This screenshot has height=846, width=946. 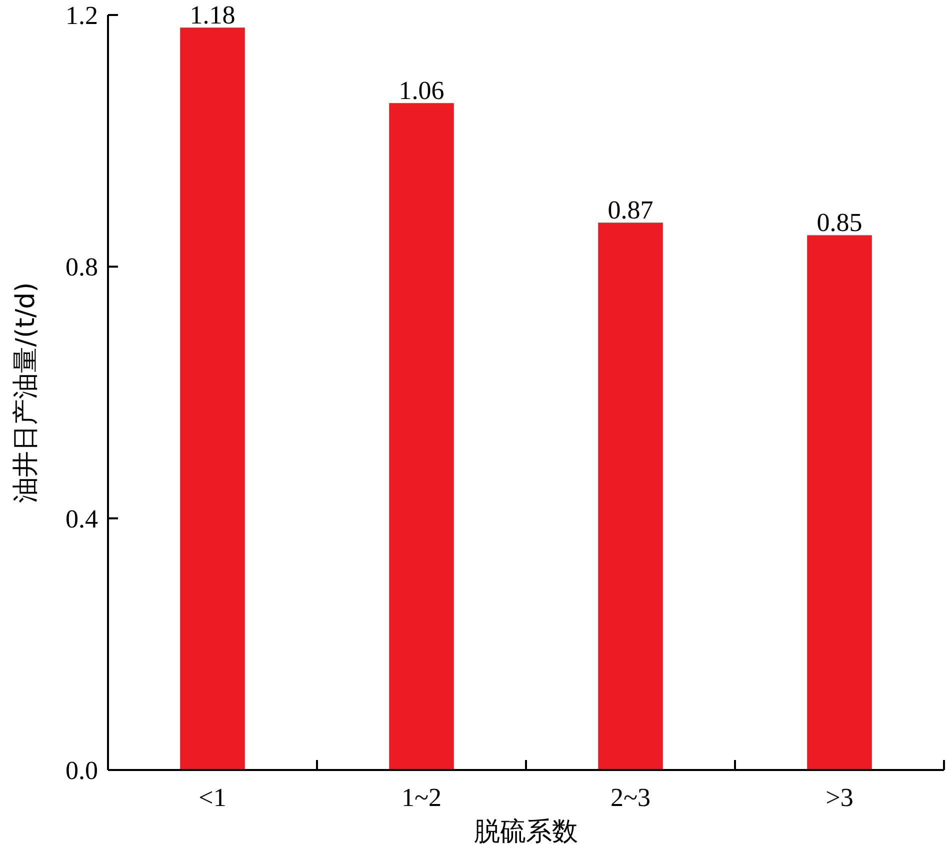 What do you see at coordinates (630, 797) in the screenshot?
I see `x-tick-label: 2~3` at bounding box center [630, 797].